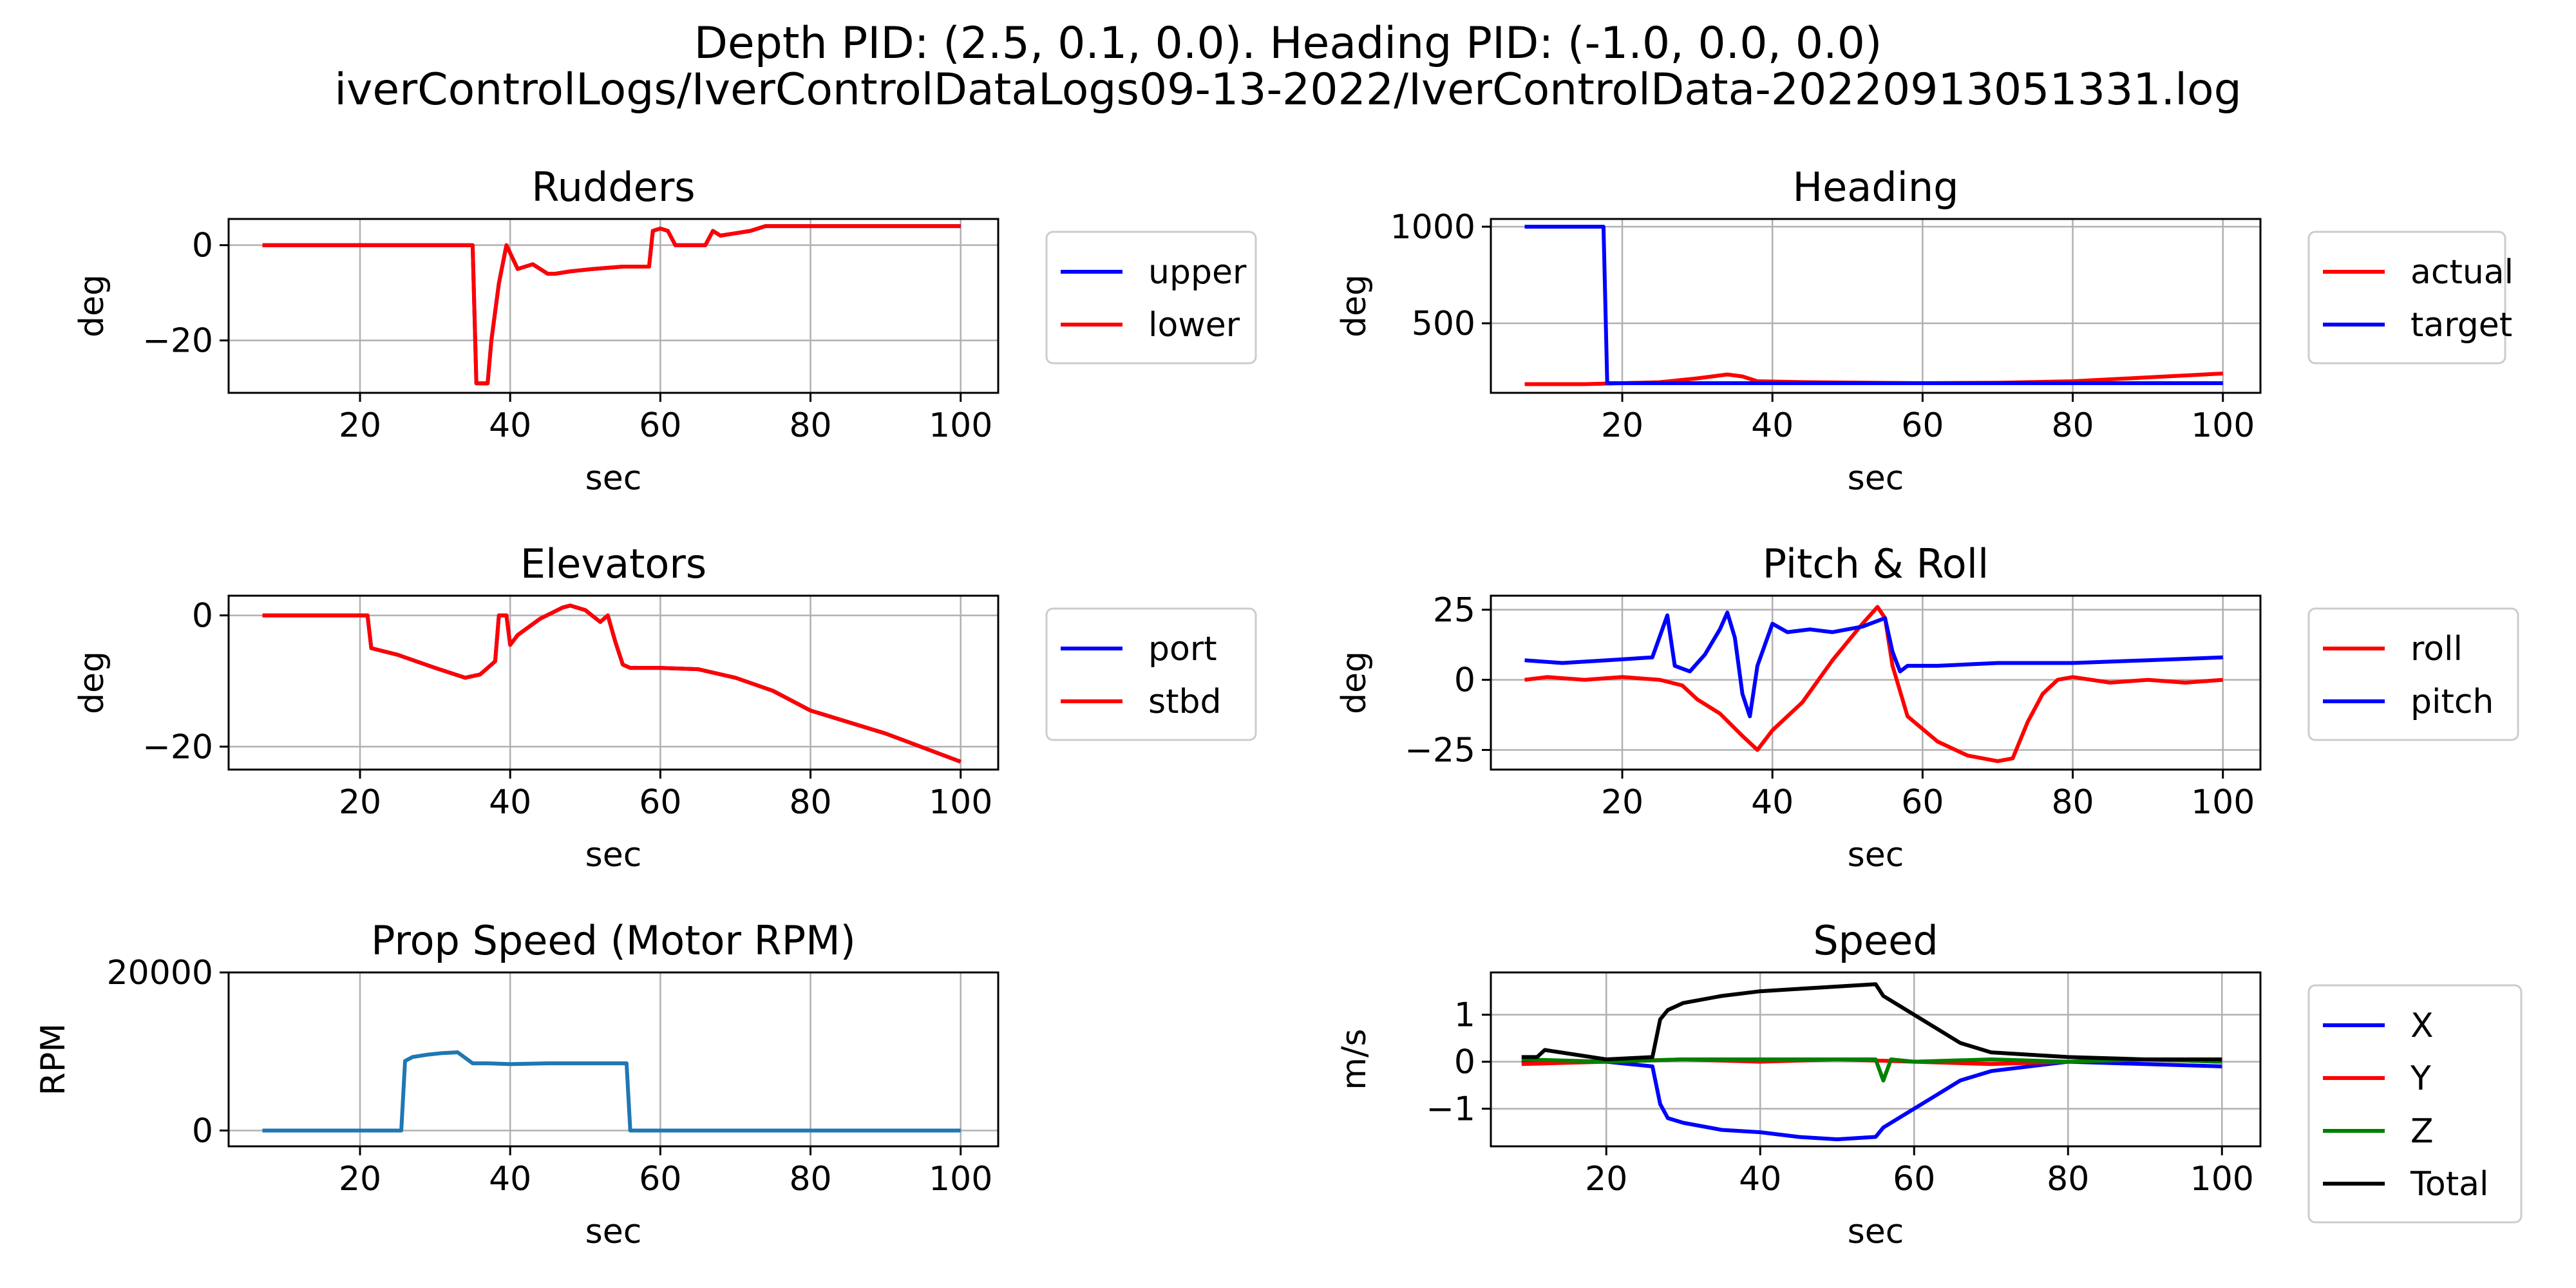 The image size is (2576, 1288). I want to click on legend-entry: port, so click(1182, 649).